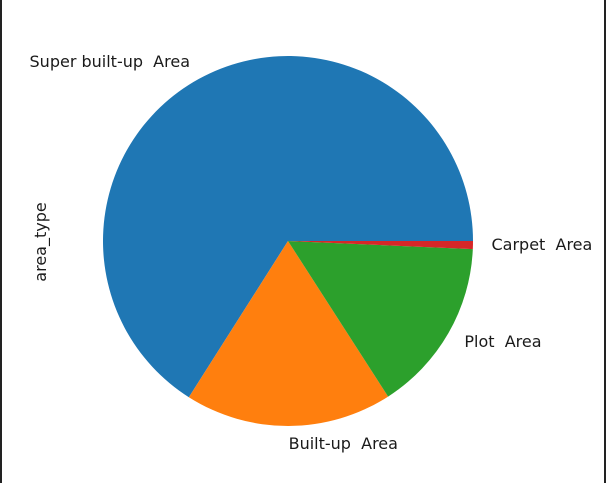 Image resolution: width=610 pixels, height=483 pixels. What do you see at coordinates (502, 341) in the screenshot?
I see `pie-slice-label: Plot Area` at bounding box center [502, 341].